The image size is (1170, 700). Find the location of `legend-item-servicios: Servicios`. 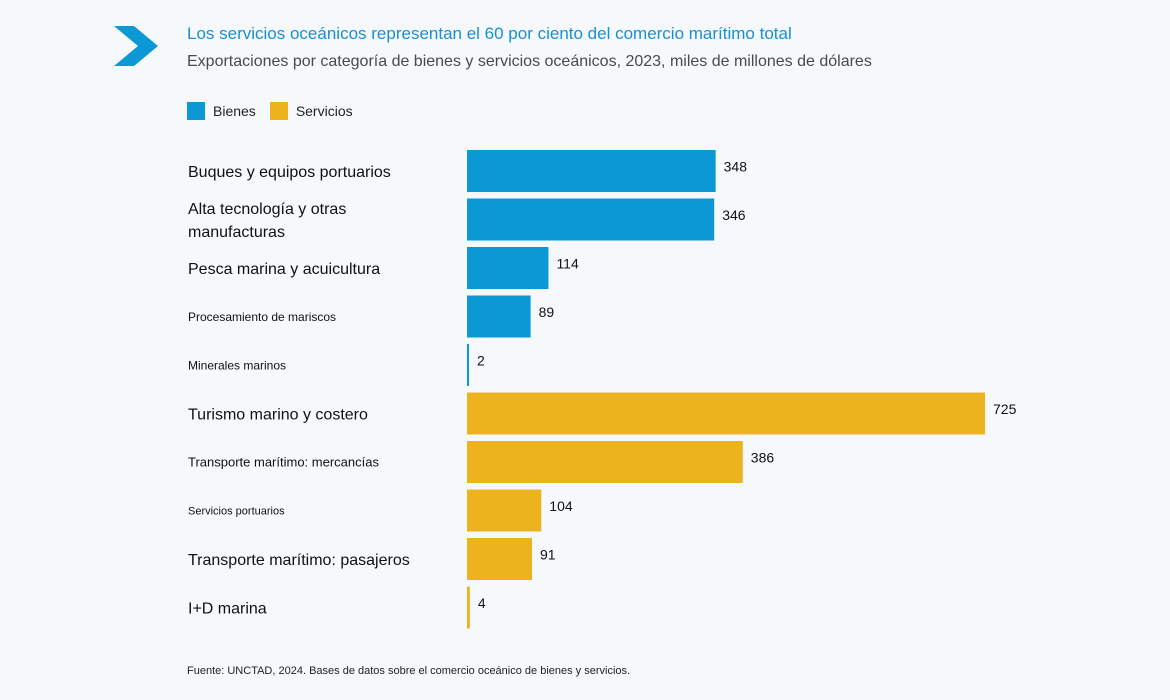

legend-item-servicios: Servicios is located at coordinates (311, 111).